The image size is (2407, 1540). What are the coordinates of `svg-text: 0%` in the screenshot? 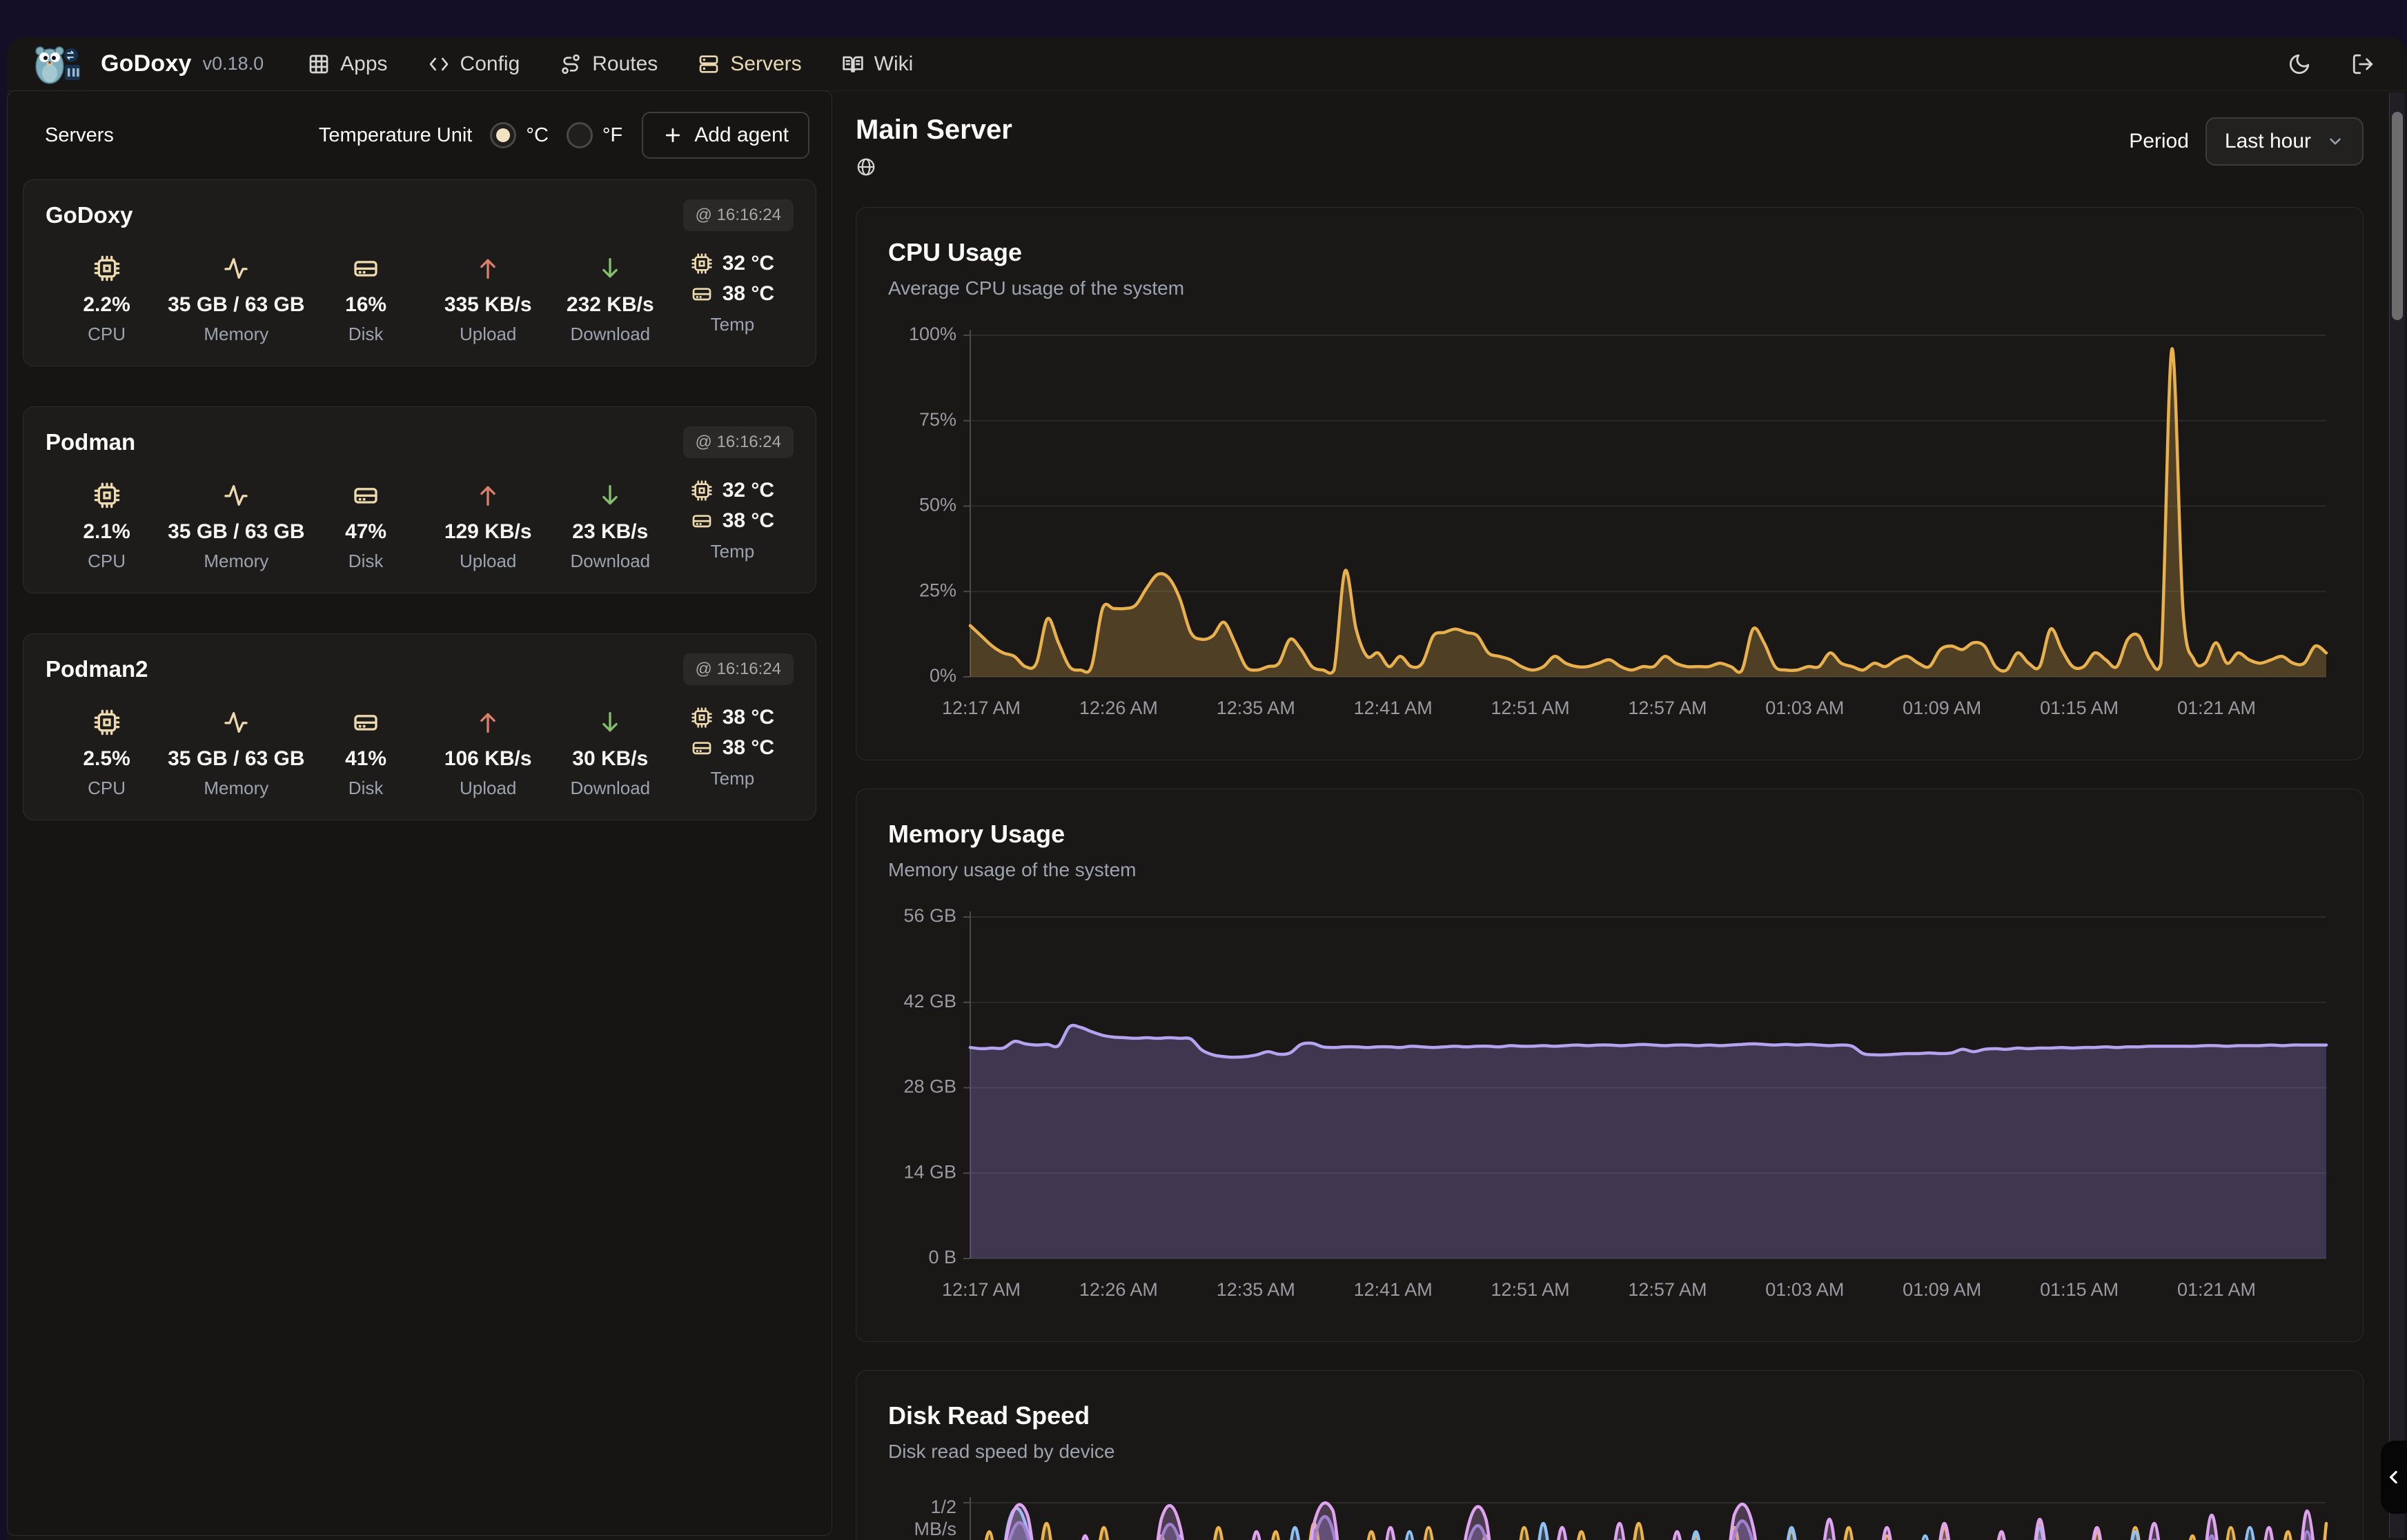 It's located at (943, 676).